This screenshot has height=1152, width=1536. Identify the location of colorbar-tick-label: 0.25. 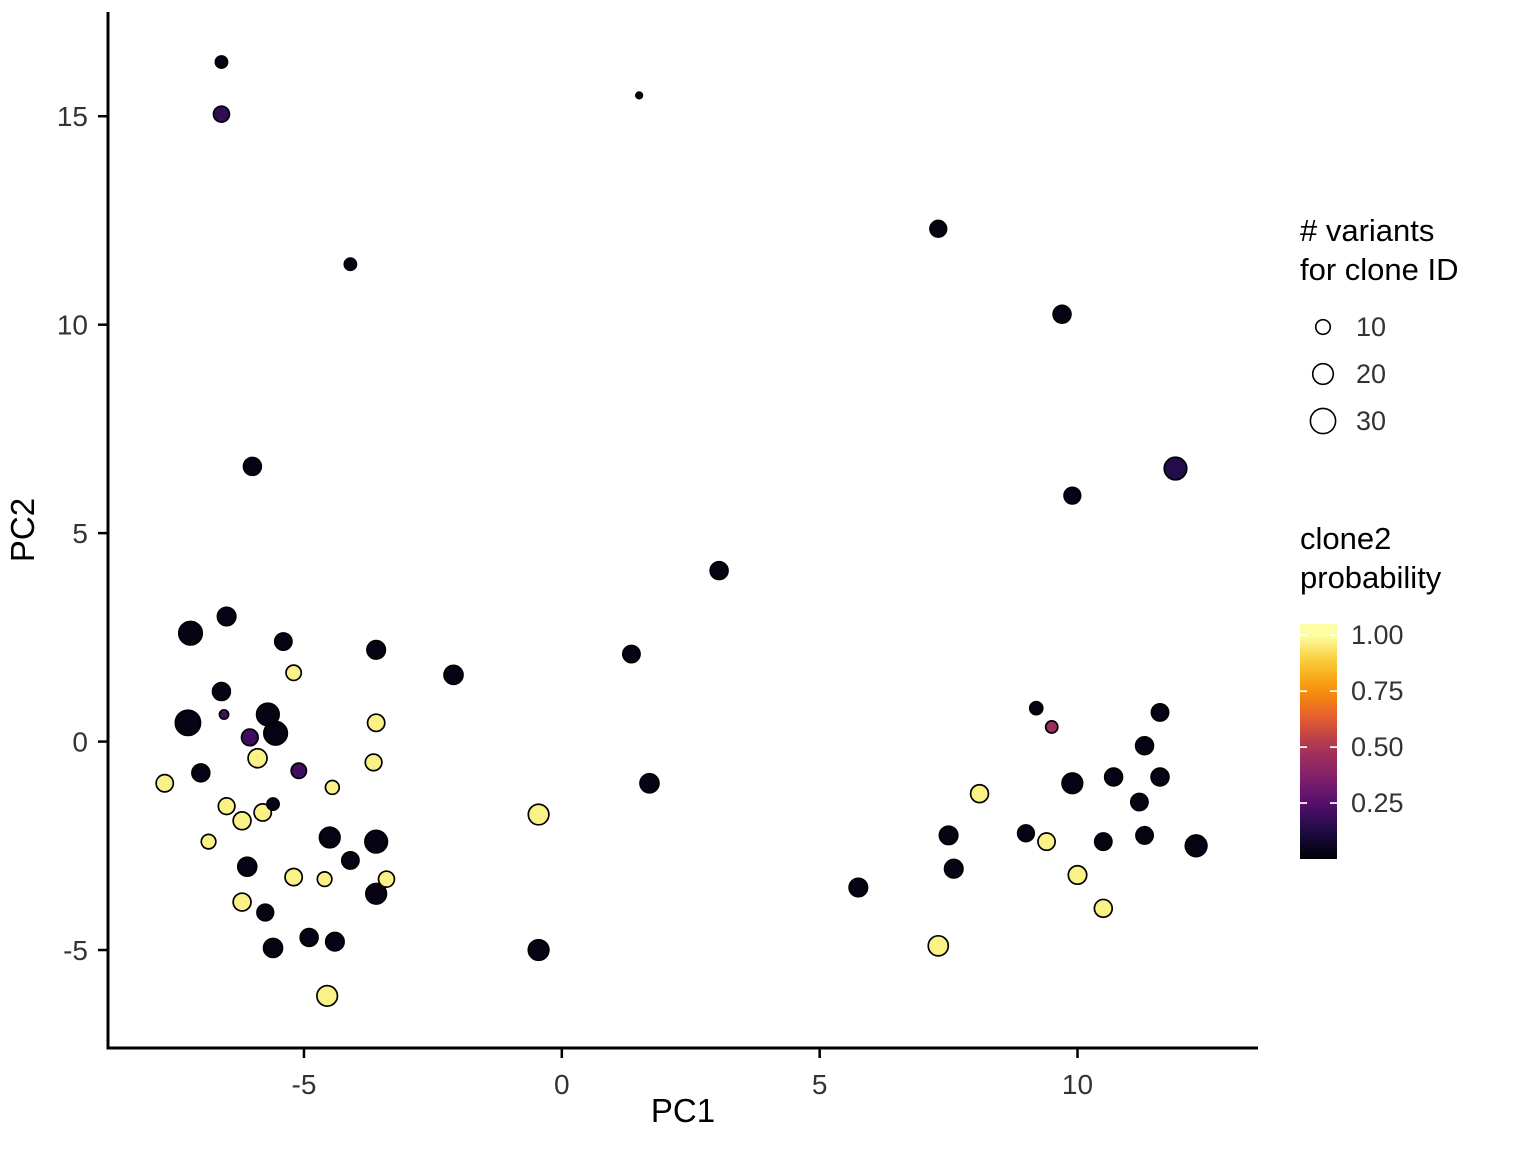
(1377, 803).